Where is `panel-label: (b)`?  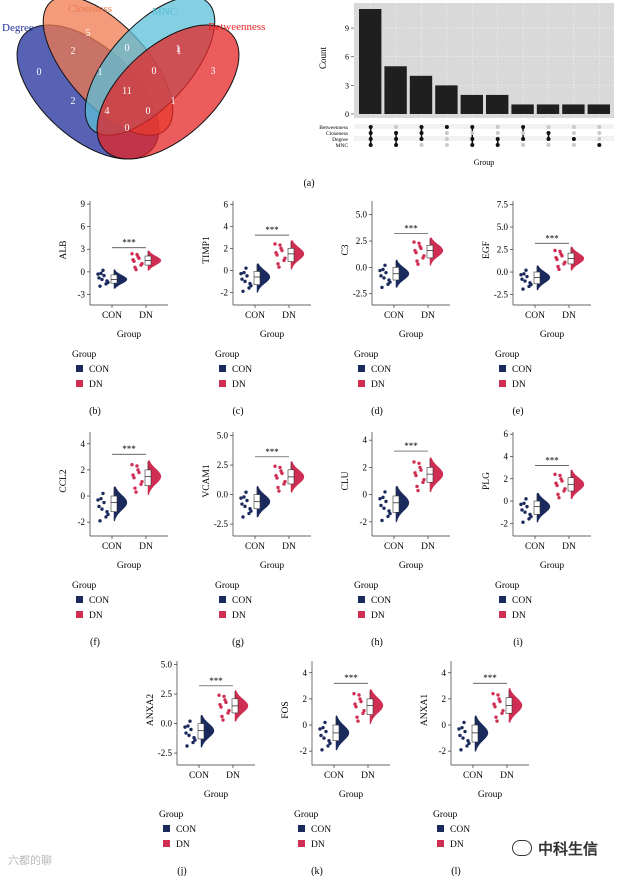 panel-label: (b) is located at coordinates (95, 411).